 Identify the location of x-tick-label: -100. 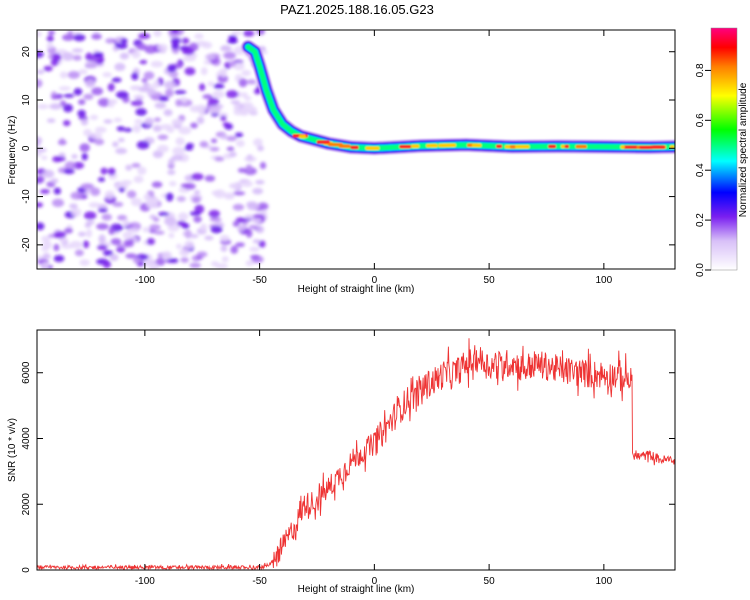
(145, 581).